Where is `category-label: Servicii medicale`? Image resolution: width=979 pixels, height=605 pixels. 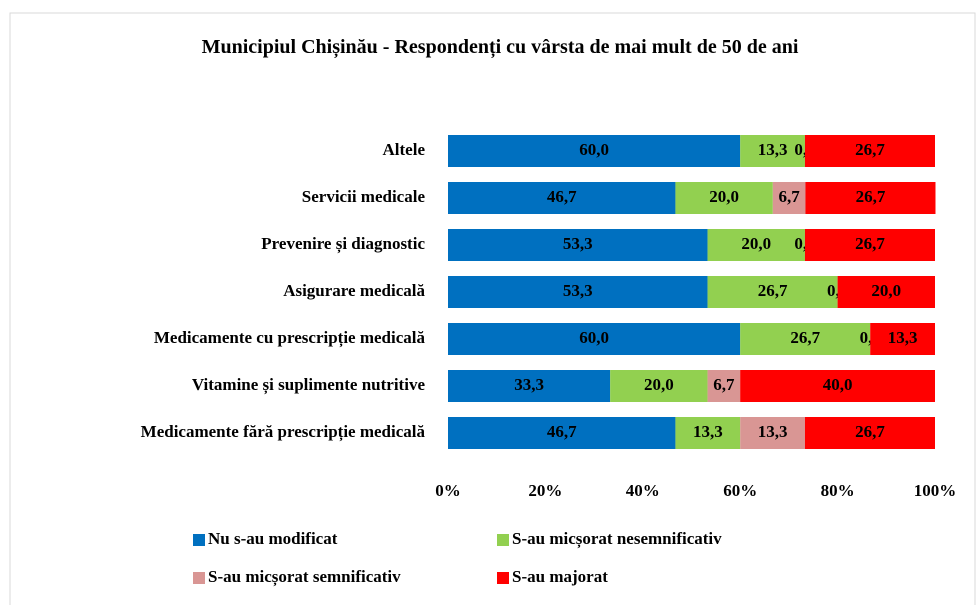 category-label: Servicii medicale is located at coordinates (364, 196).